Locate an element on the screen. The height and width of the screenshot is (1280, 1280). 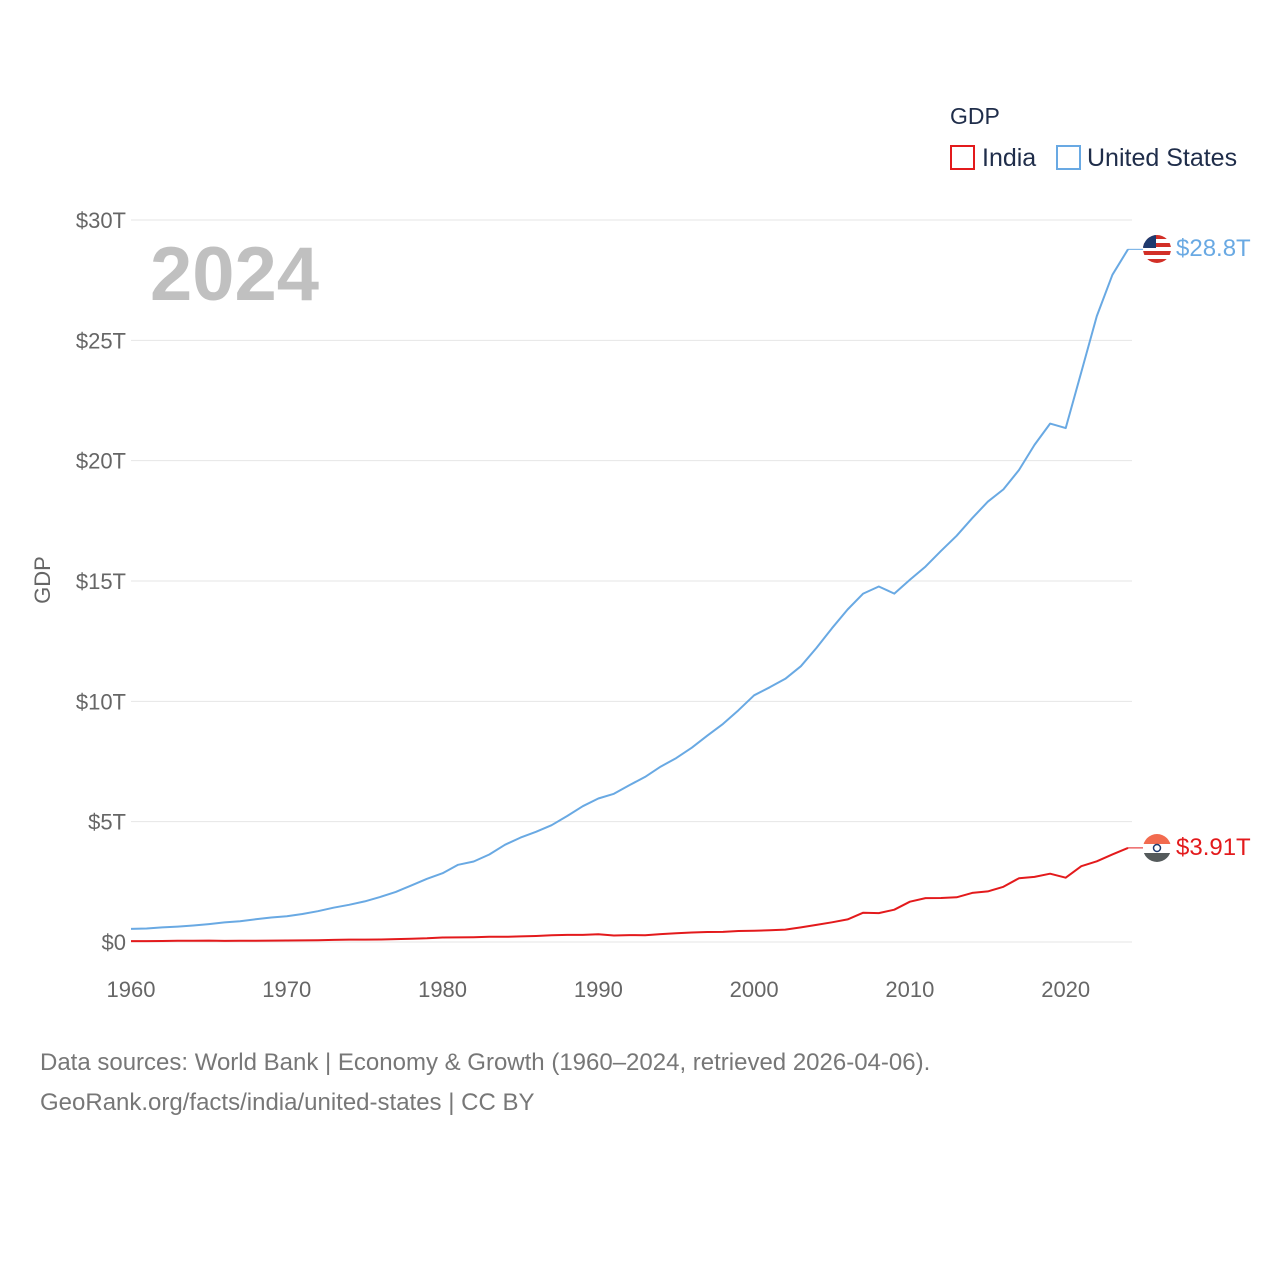
us-flag-icon is located at coordinates (1157, 249).